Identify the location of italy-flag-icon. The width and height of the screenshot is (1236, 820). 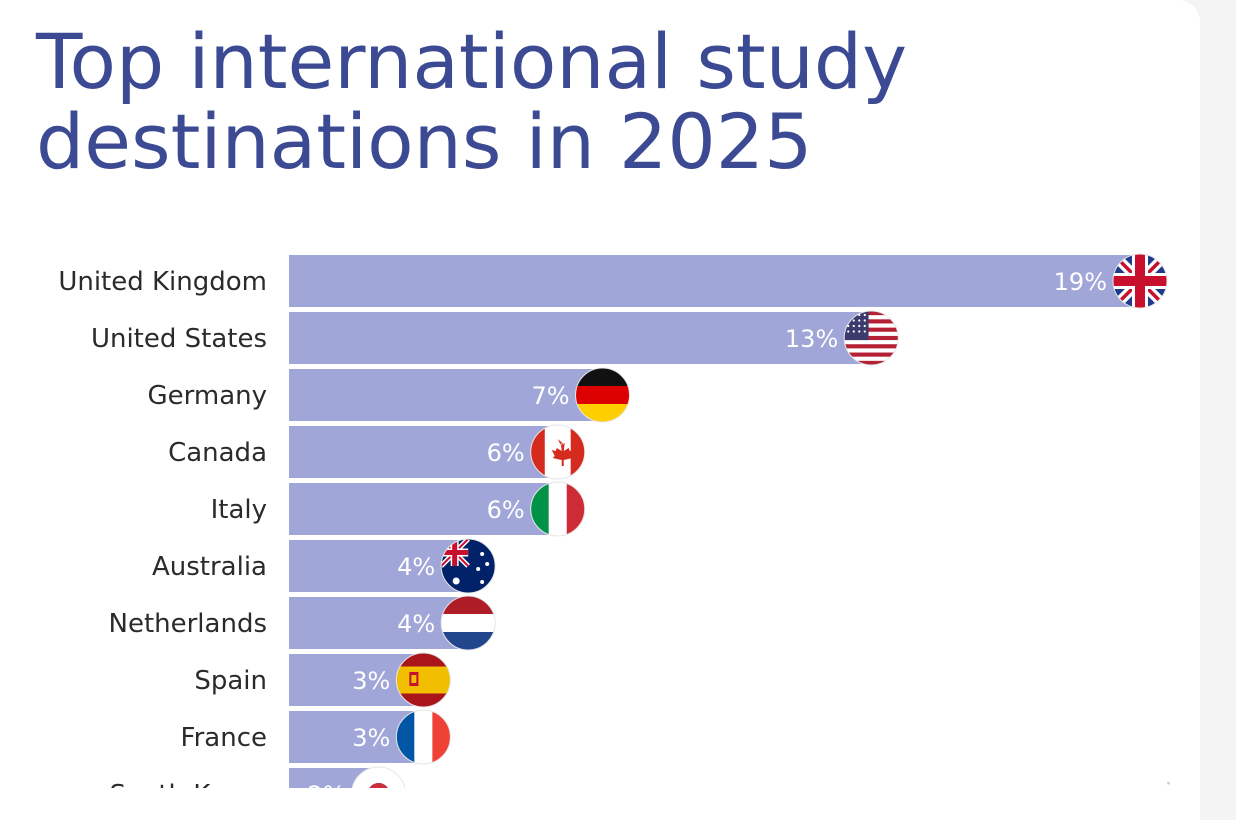
(557, 509).